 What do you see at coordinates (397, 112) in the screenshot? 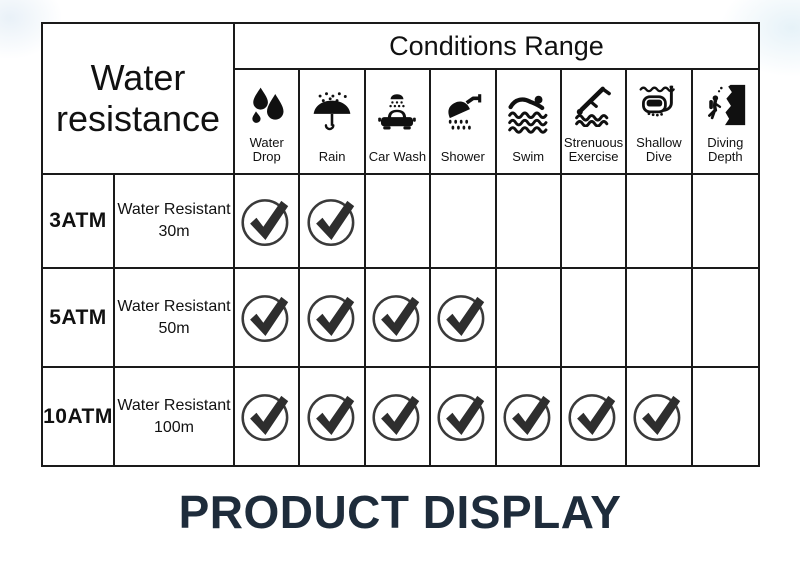
I see `car-wash-icon` at bounding box center [397, 112].